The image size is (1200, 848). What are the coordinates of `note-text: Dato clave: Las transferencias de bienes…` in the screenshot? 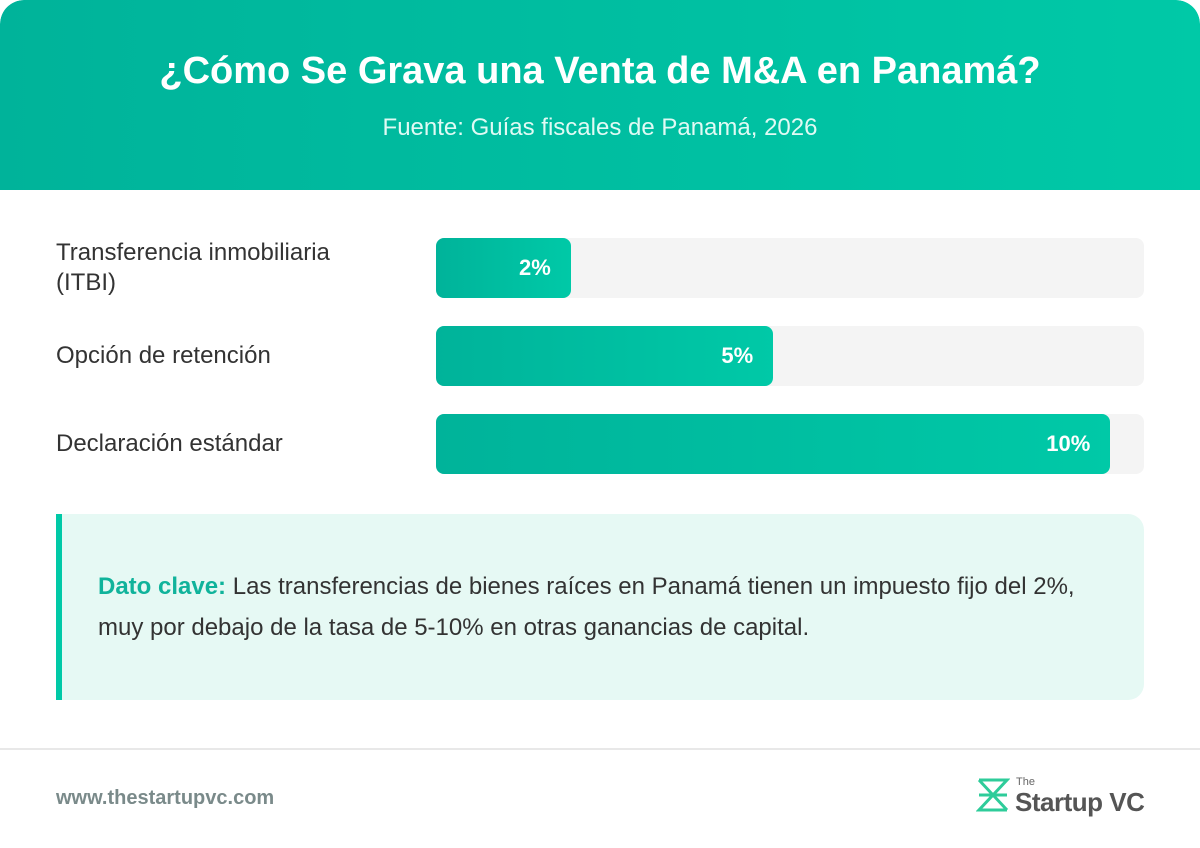 It's located at (608, 607).